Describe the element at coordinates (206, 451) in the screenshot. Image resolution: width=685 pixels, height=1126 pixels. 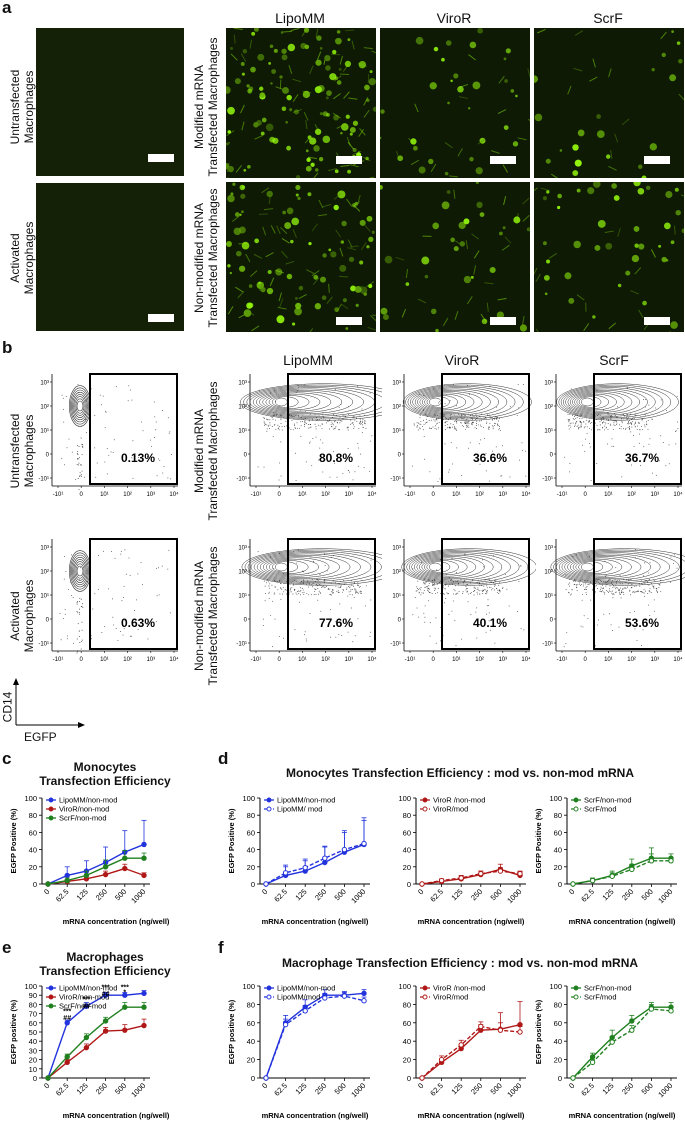
I see `row-label-modified-b: Modified mRNA Transfected Macrophages` at that location.